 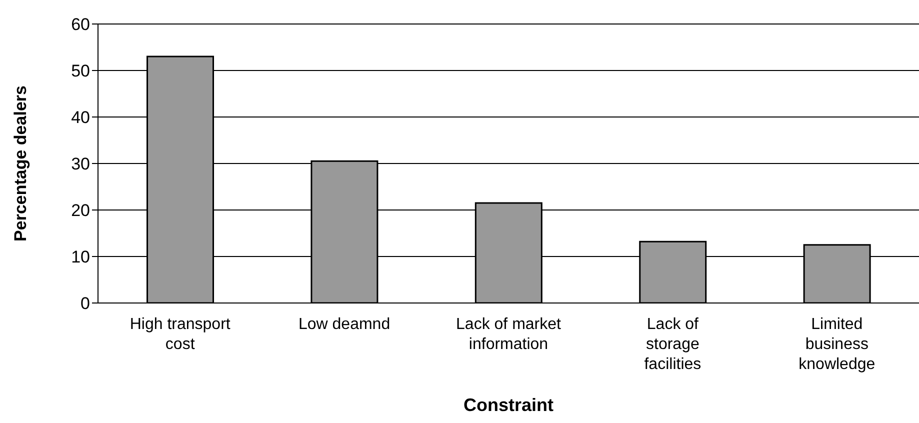 What do you see at coordinates (509, 405) in the screenshot?
I see `x-axis-title: Constraint` at bounding box center [509, 405].